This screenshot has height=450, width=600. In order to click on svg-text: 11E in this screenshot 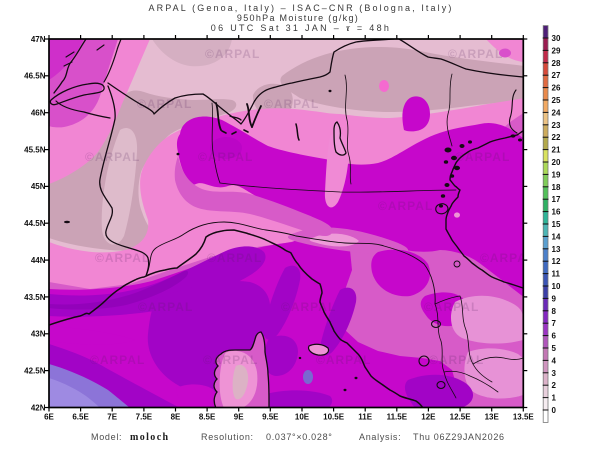, I will do `click(365, 417)`.